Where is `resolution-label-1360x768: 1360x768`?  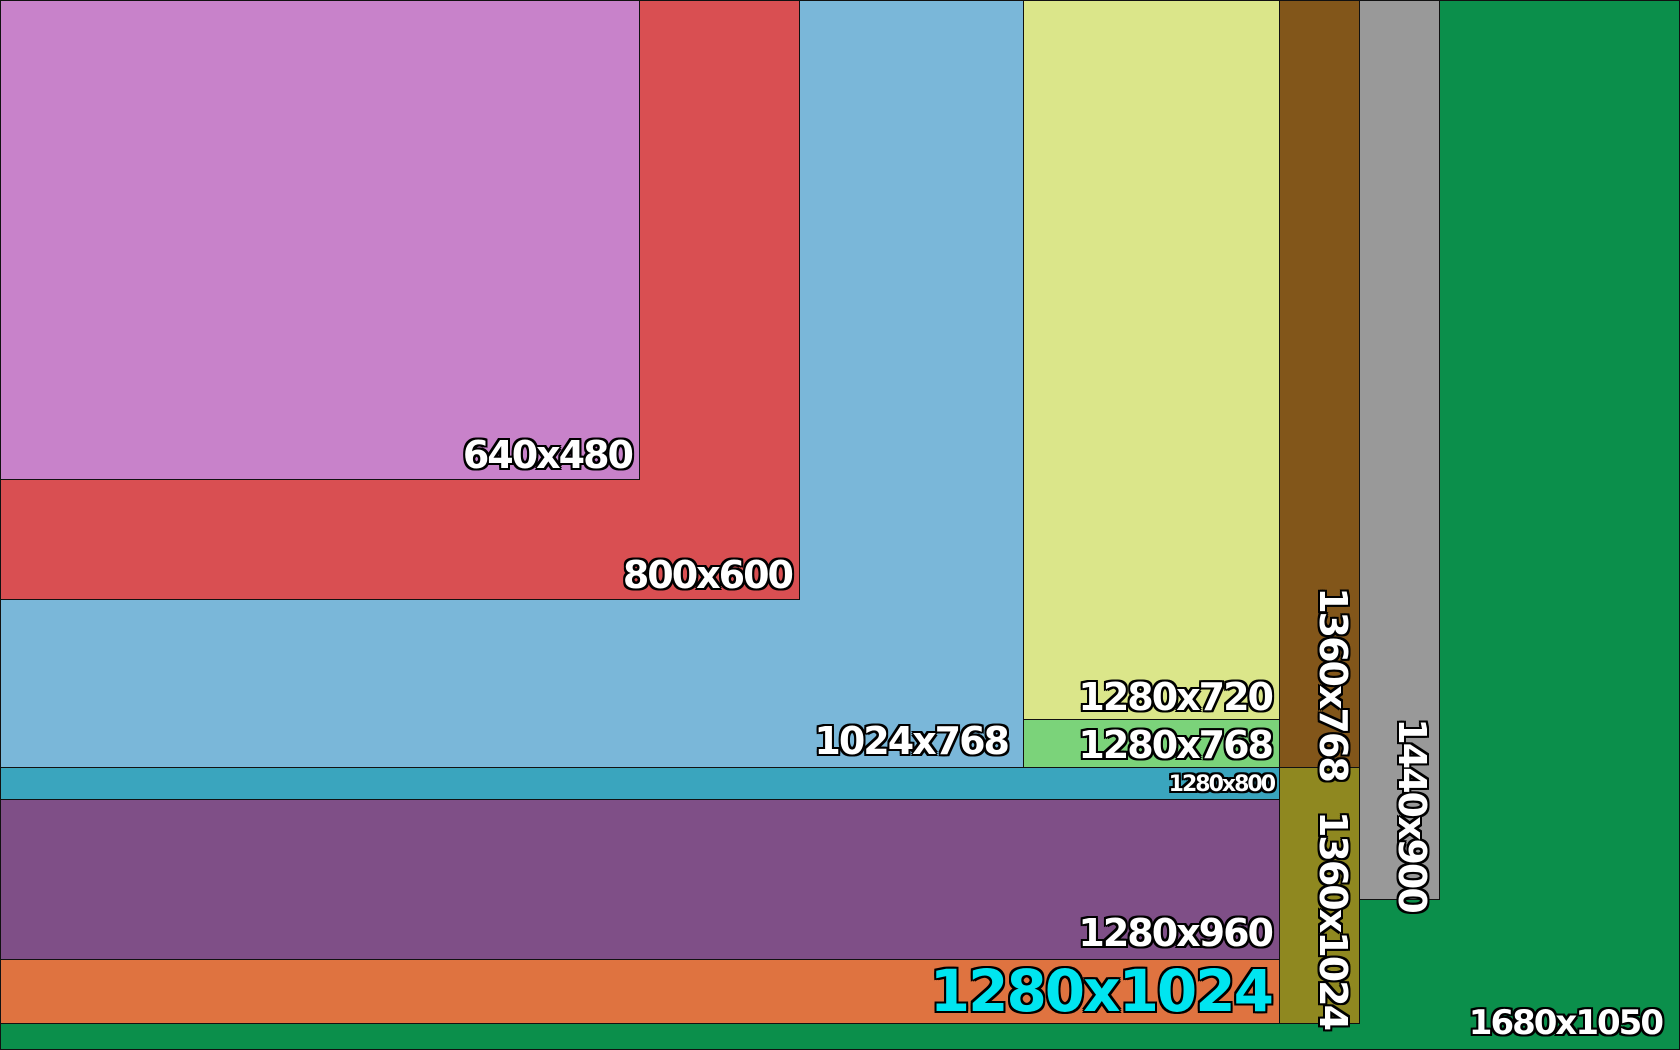 resolution-label-1360x768: 1360x768 is located at coordinates (1332, 684).